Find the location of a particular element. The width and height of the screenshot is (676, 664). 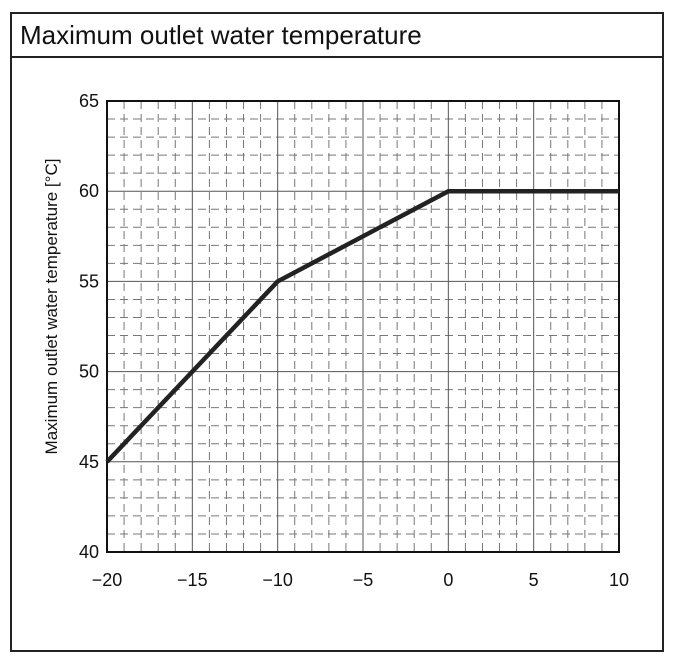

y-axis-label: Maximum outlet water temperature [°C] is located at coordinates (51, 307).